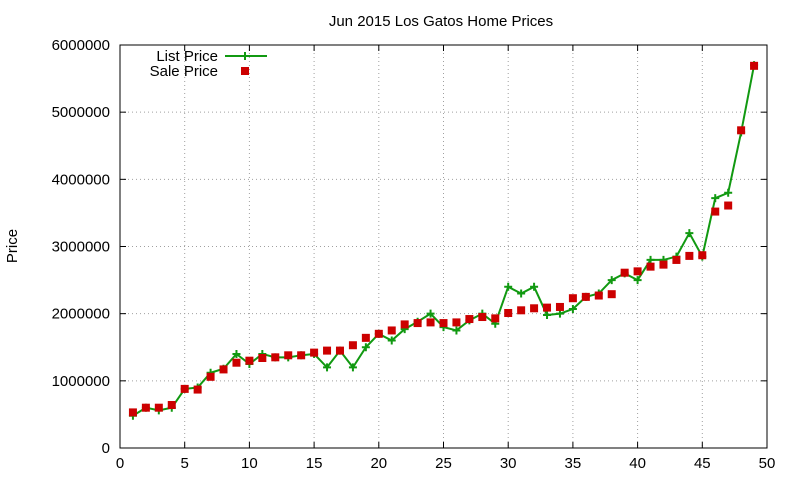 The width and height of the screenshot is (800, 480). I want to click on legend-label-list-price: List Price, so click(187, 56).